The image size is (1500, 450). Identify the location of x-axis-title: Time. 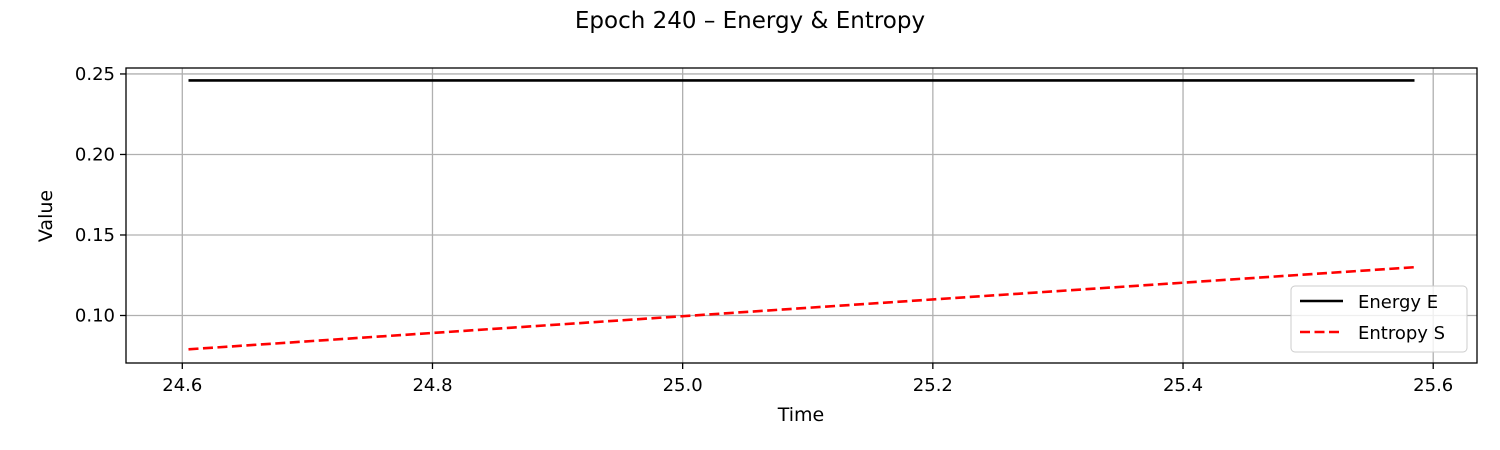
(801, 415).